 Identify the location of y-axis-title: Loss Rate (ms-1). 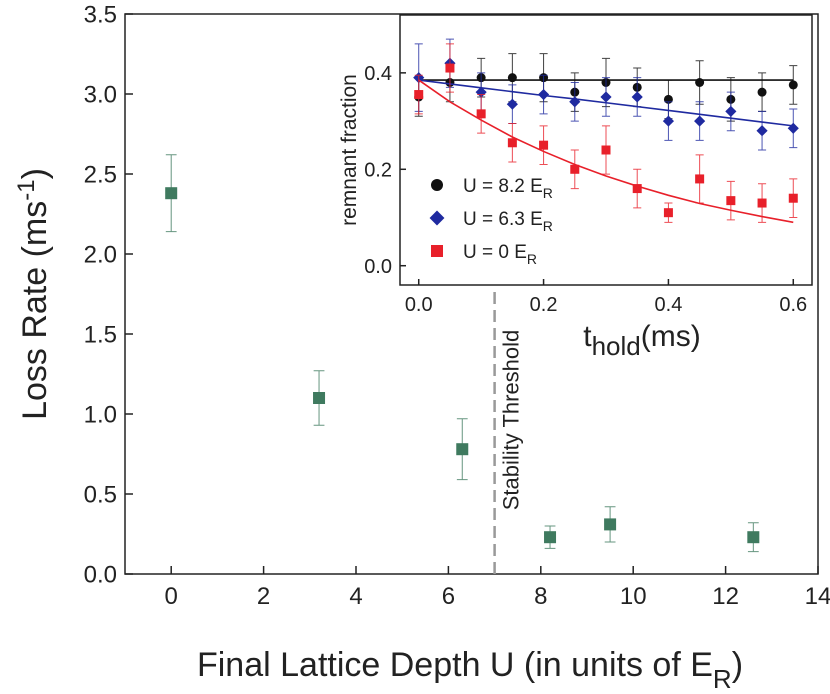
(33, 294).